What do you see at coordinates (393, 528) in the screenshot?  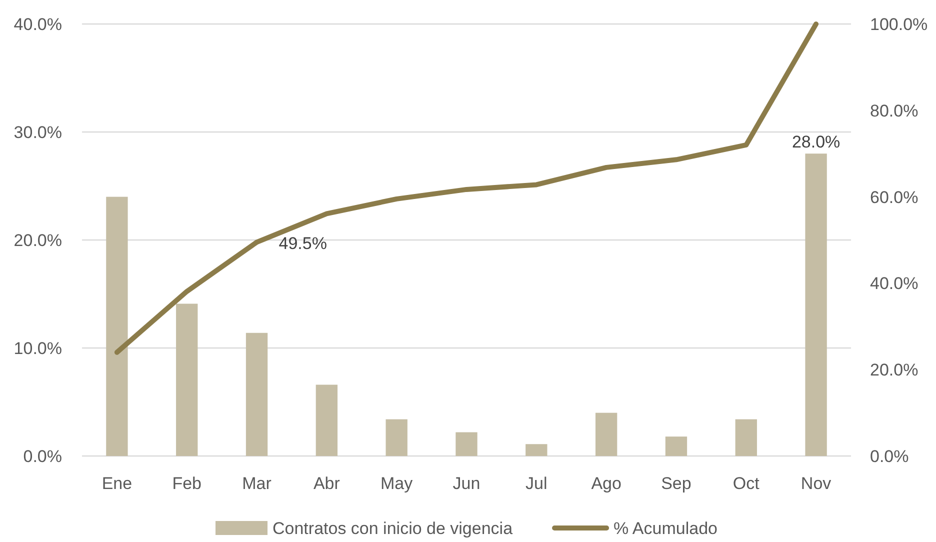 I see `legend-label: Contratos con inicio de vigencia` at bounding box center [393, 528].